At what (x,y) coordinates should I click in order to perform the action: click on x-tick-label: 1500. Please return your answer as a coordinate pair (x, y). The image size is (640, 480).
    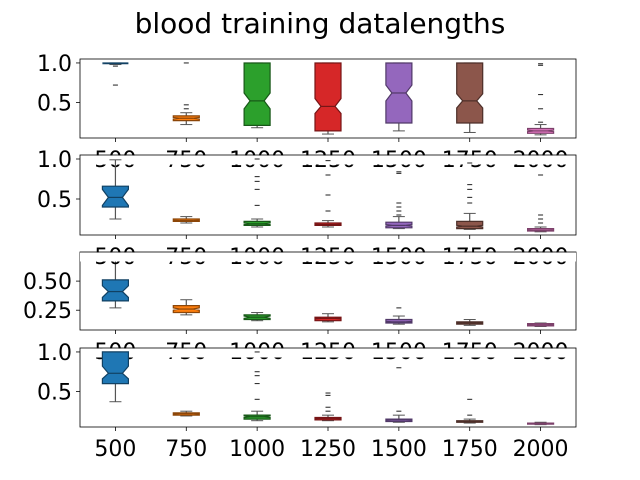
    Looking at the image, I should click on (399, 449).